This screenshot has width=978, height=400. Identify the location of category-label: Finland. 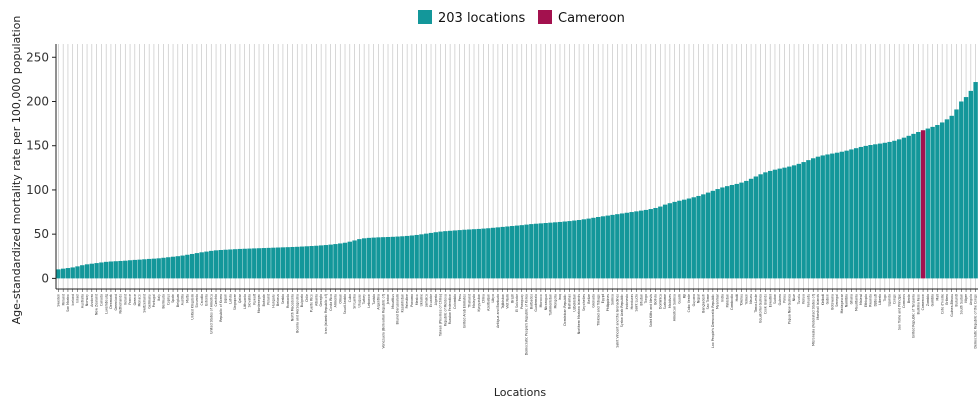
(63, 299).